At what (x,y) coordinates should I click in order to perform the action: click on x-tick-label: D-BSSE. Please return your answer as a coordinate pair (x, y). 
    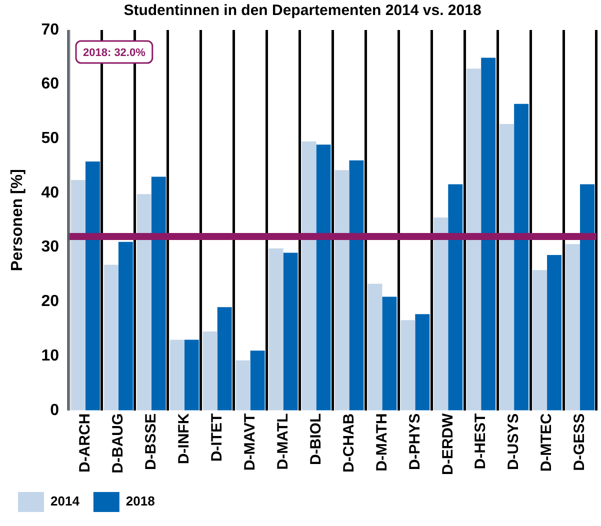
    Looking at the image, I should click on (151, 441).